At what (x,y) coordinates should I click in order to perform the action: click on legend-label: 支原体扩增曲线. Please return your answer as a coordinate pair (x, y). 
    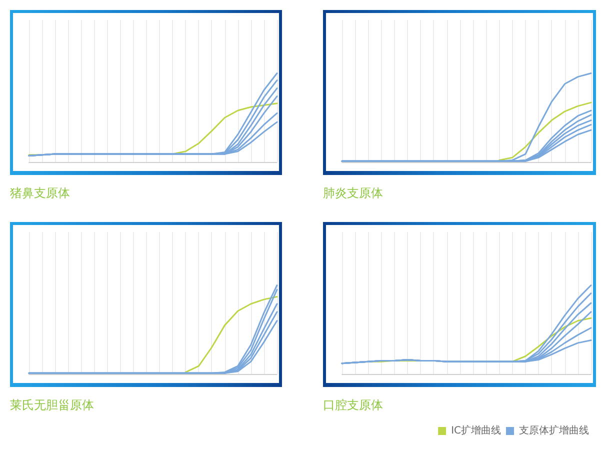
    Looking at the image, I should click on (554, 430).